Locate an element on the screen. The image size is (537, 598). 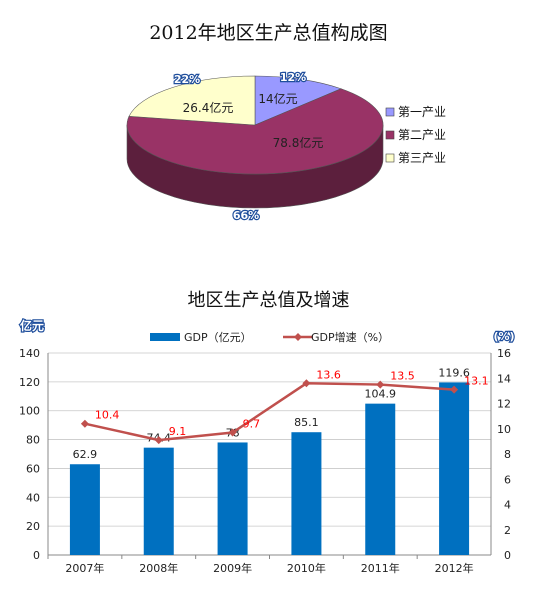
pie-value-label: 26.4亿元 is located at coordinates (208, 107).